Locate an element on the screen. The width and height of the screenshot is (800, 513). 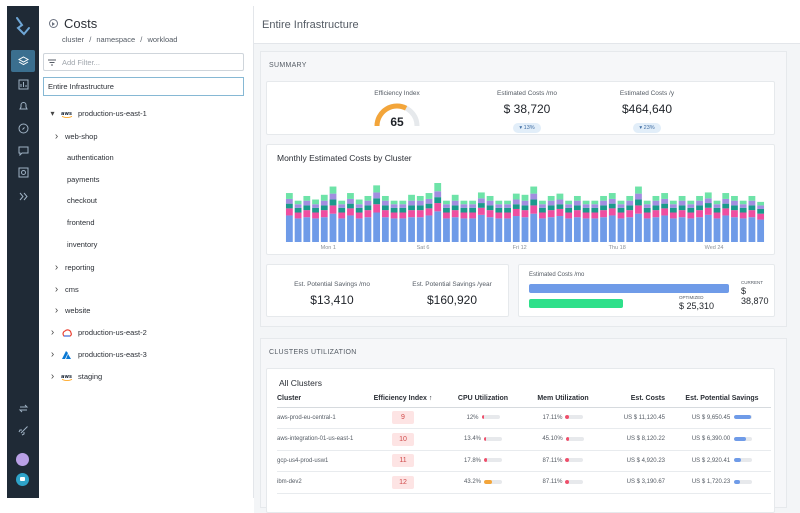
cell-cluster: aws-integration-01-us-east-1 is located at coordinates (320, 439).